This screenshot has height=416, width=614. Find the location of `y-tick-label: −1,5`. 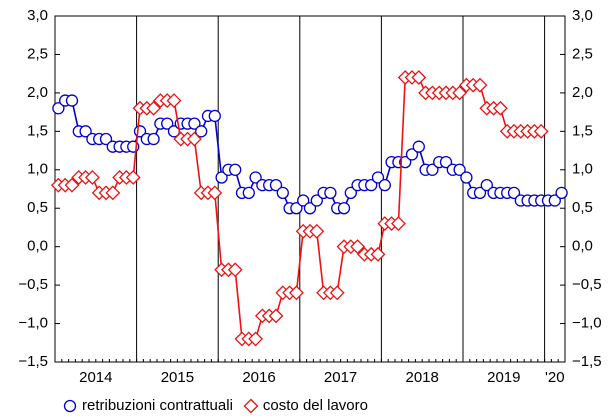

y-tick-label: −1,5 is located at coordinates (33, 361).